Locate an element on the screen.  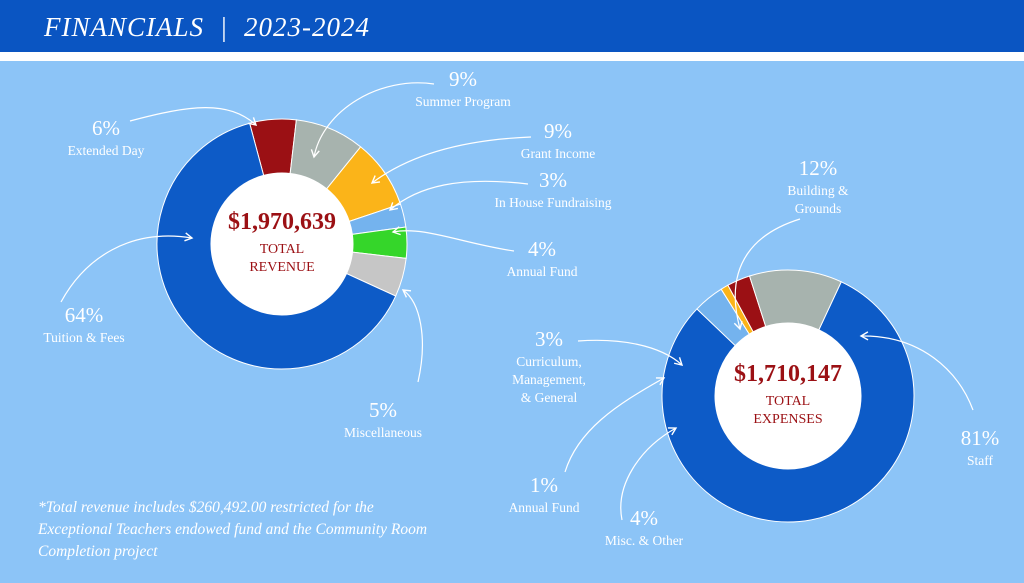
expenses-callout-label-misc-other: Misc. & Other is located at coordinates (644, 540).